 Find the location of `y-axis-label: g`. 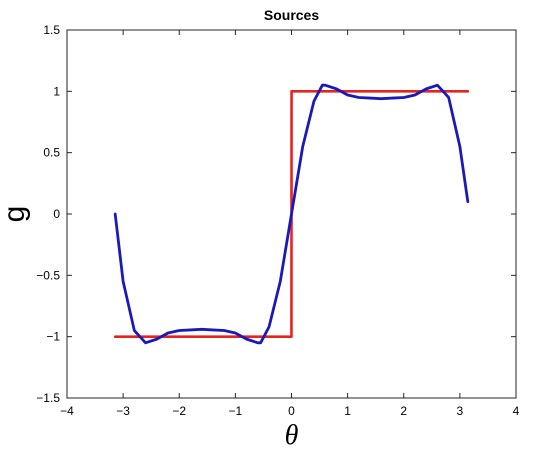

y-axis-label: g is located at coordinates (15, 214).